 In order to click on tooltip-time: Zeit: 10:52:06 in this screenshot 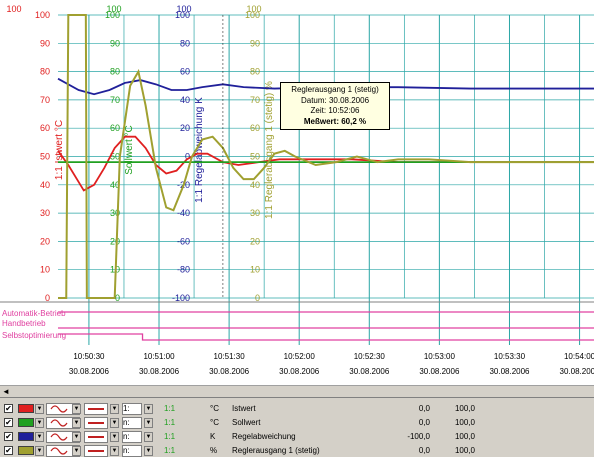, I will do `click(335, 110)`.